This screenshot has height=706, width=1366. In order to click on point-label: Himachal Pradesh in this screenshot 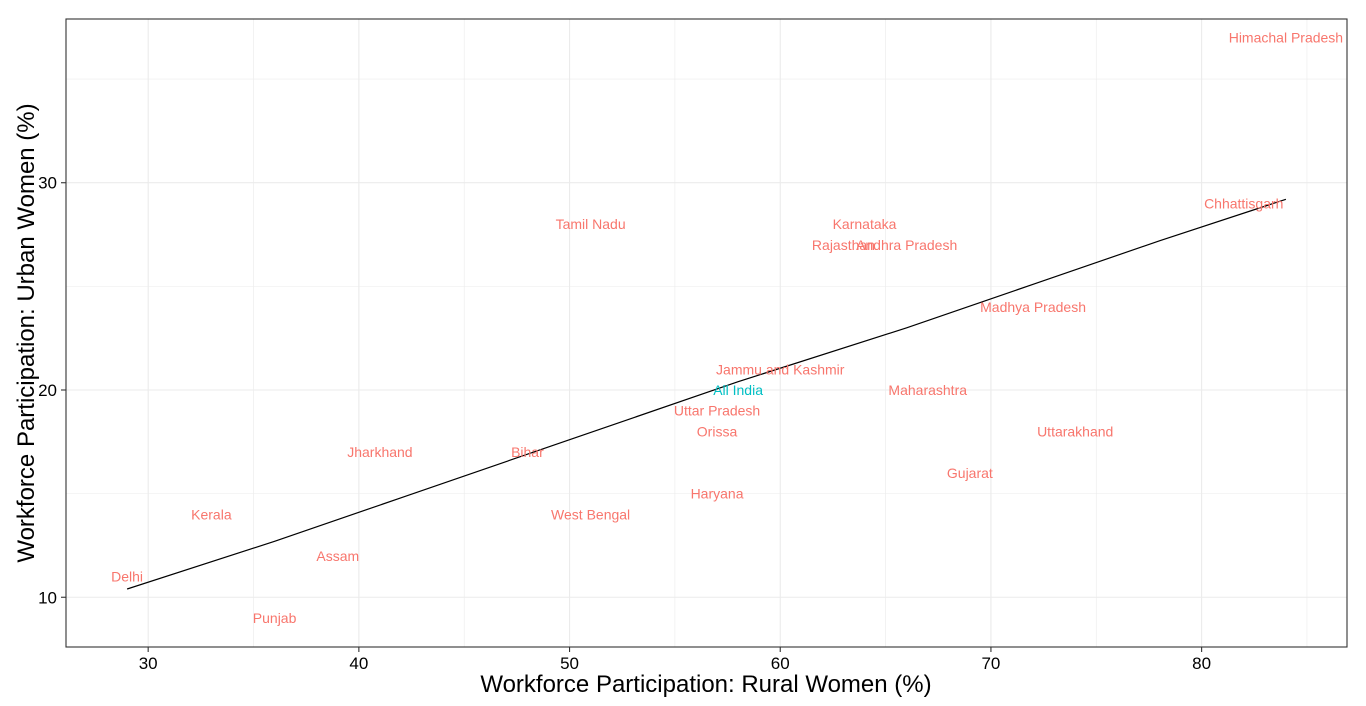, I will do `click(1286, 38)`.